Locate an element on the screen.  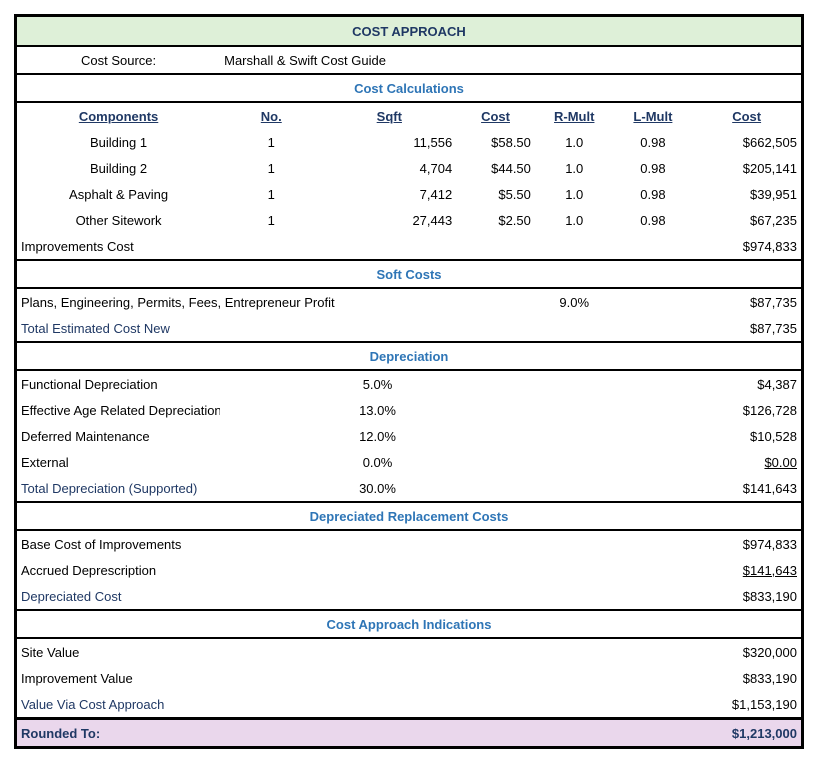
section-heading-soft-costs: Soft Costs is located at coordinates (409, 274).